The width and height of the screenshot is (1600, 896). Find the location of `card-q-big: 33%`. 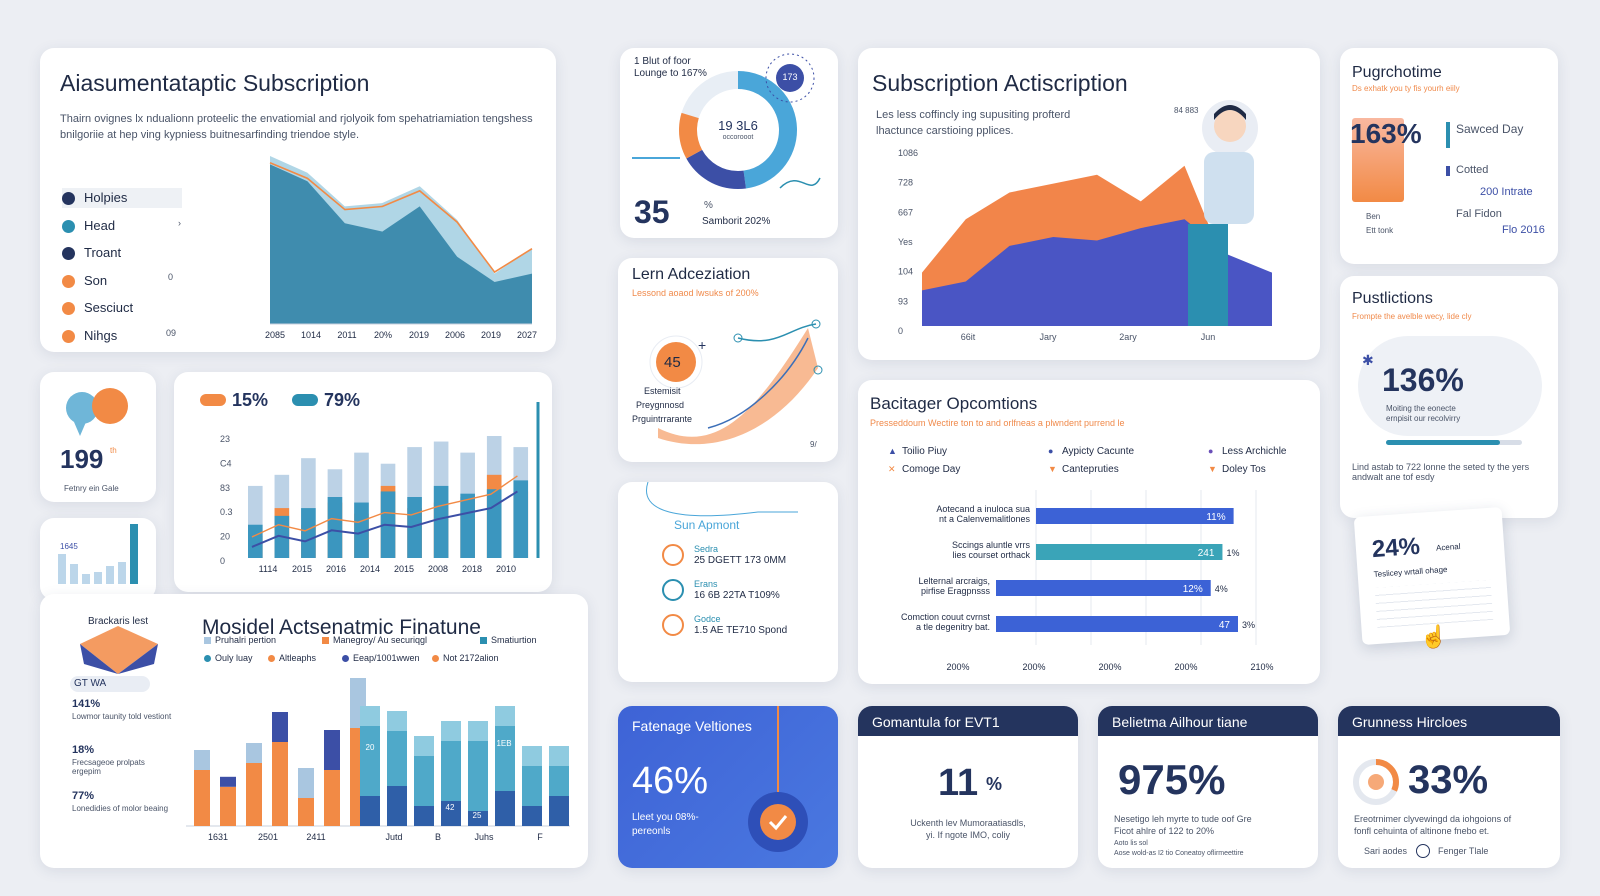

card-q-big: 33% is located at coordinates (1448, 780).